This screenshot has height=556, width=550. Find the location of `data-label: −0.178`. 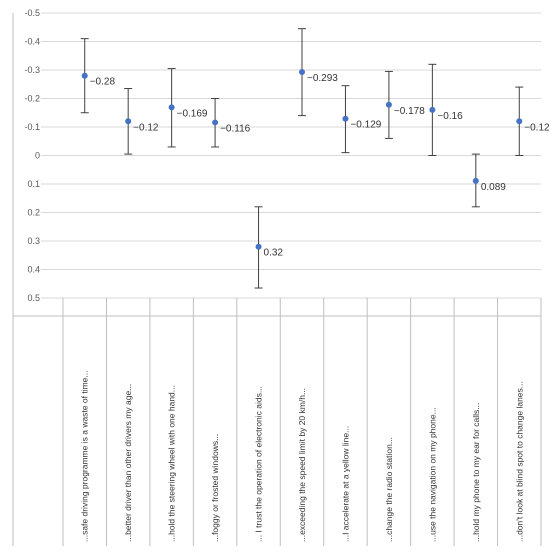

data-label: −0.178 is located at coordinates (409, 111).